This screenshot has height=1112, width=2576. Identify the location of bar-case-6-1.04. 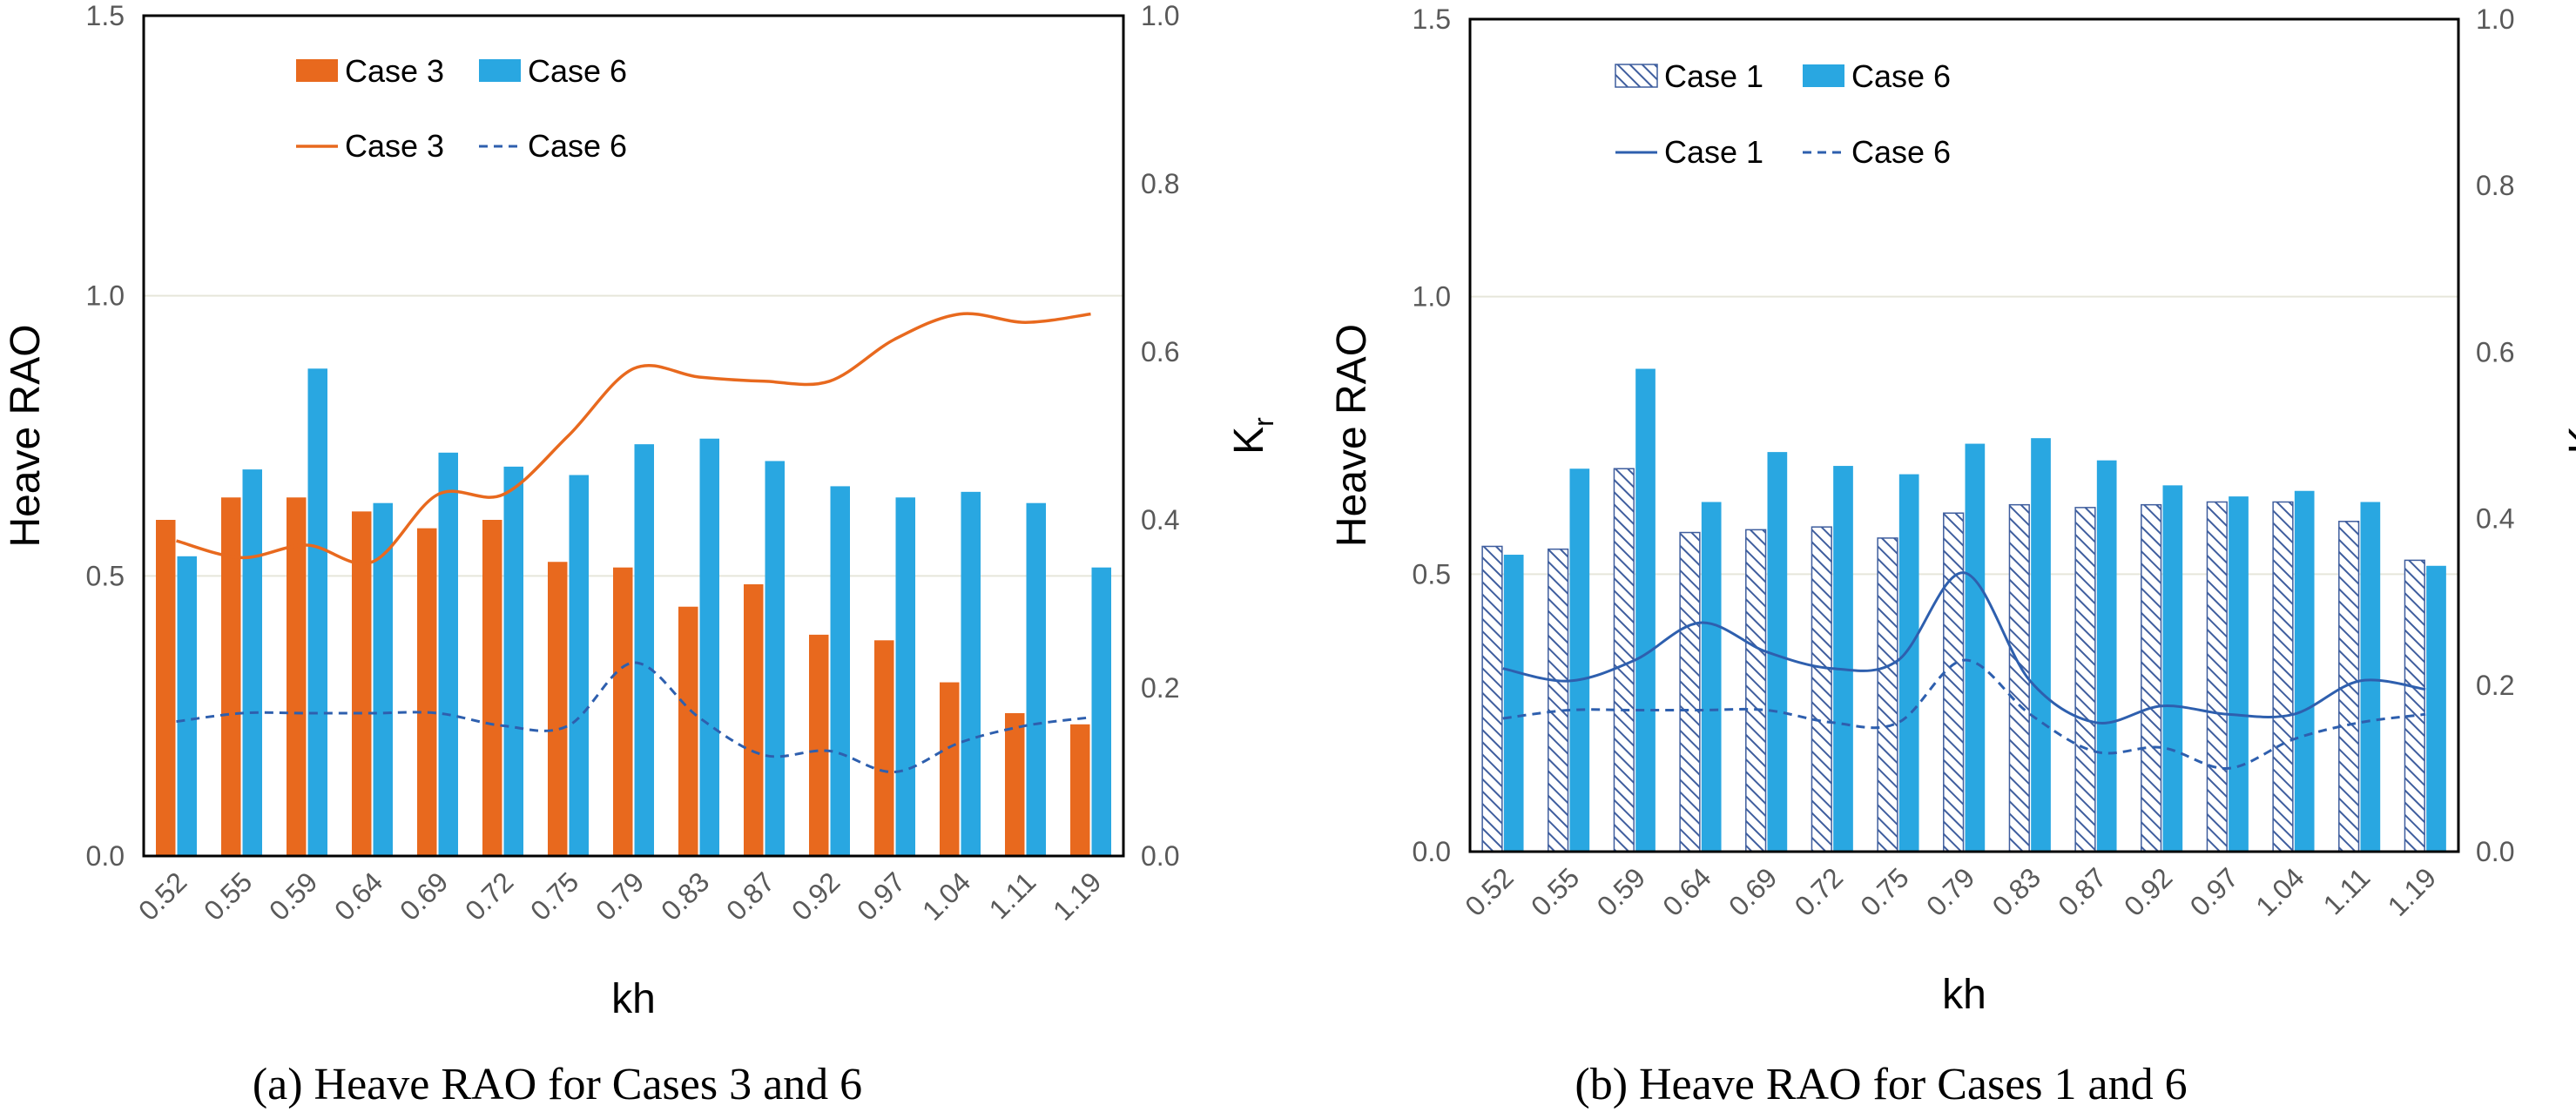
(971, 674).